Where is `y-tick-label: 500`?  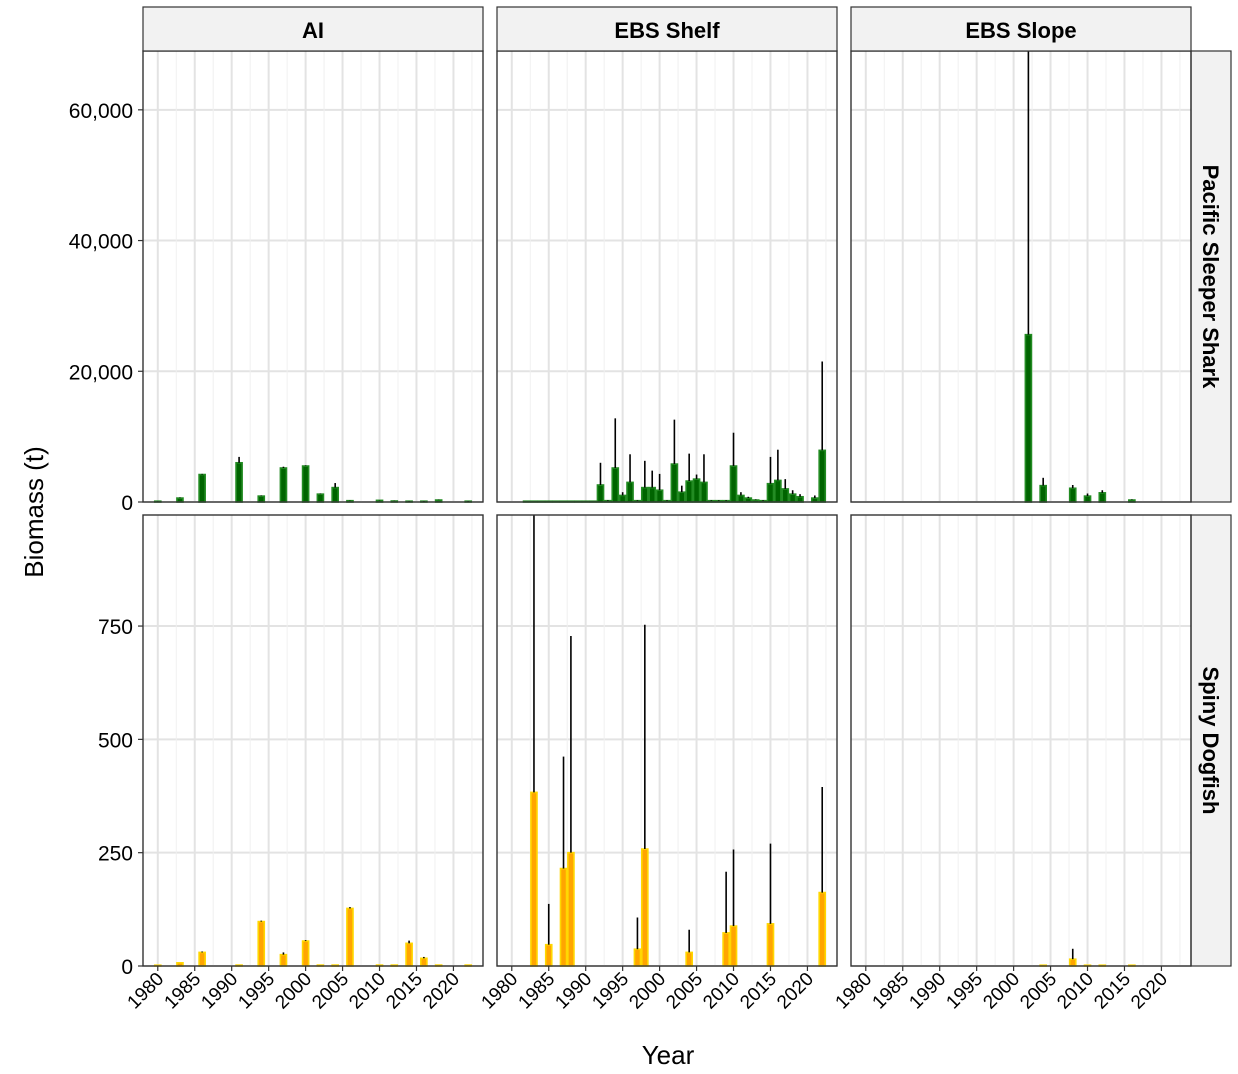
y-tick-label: 500 is located at coordinates (115, 740).